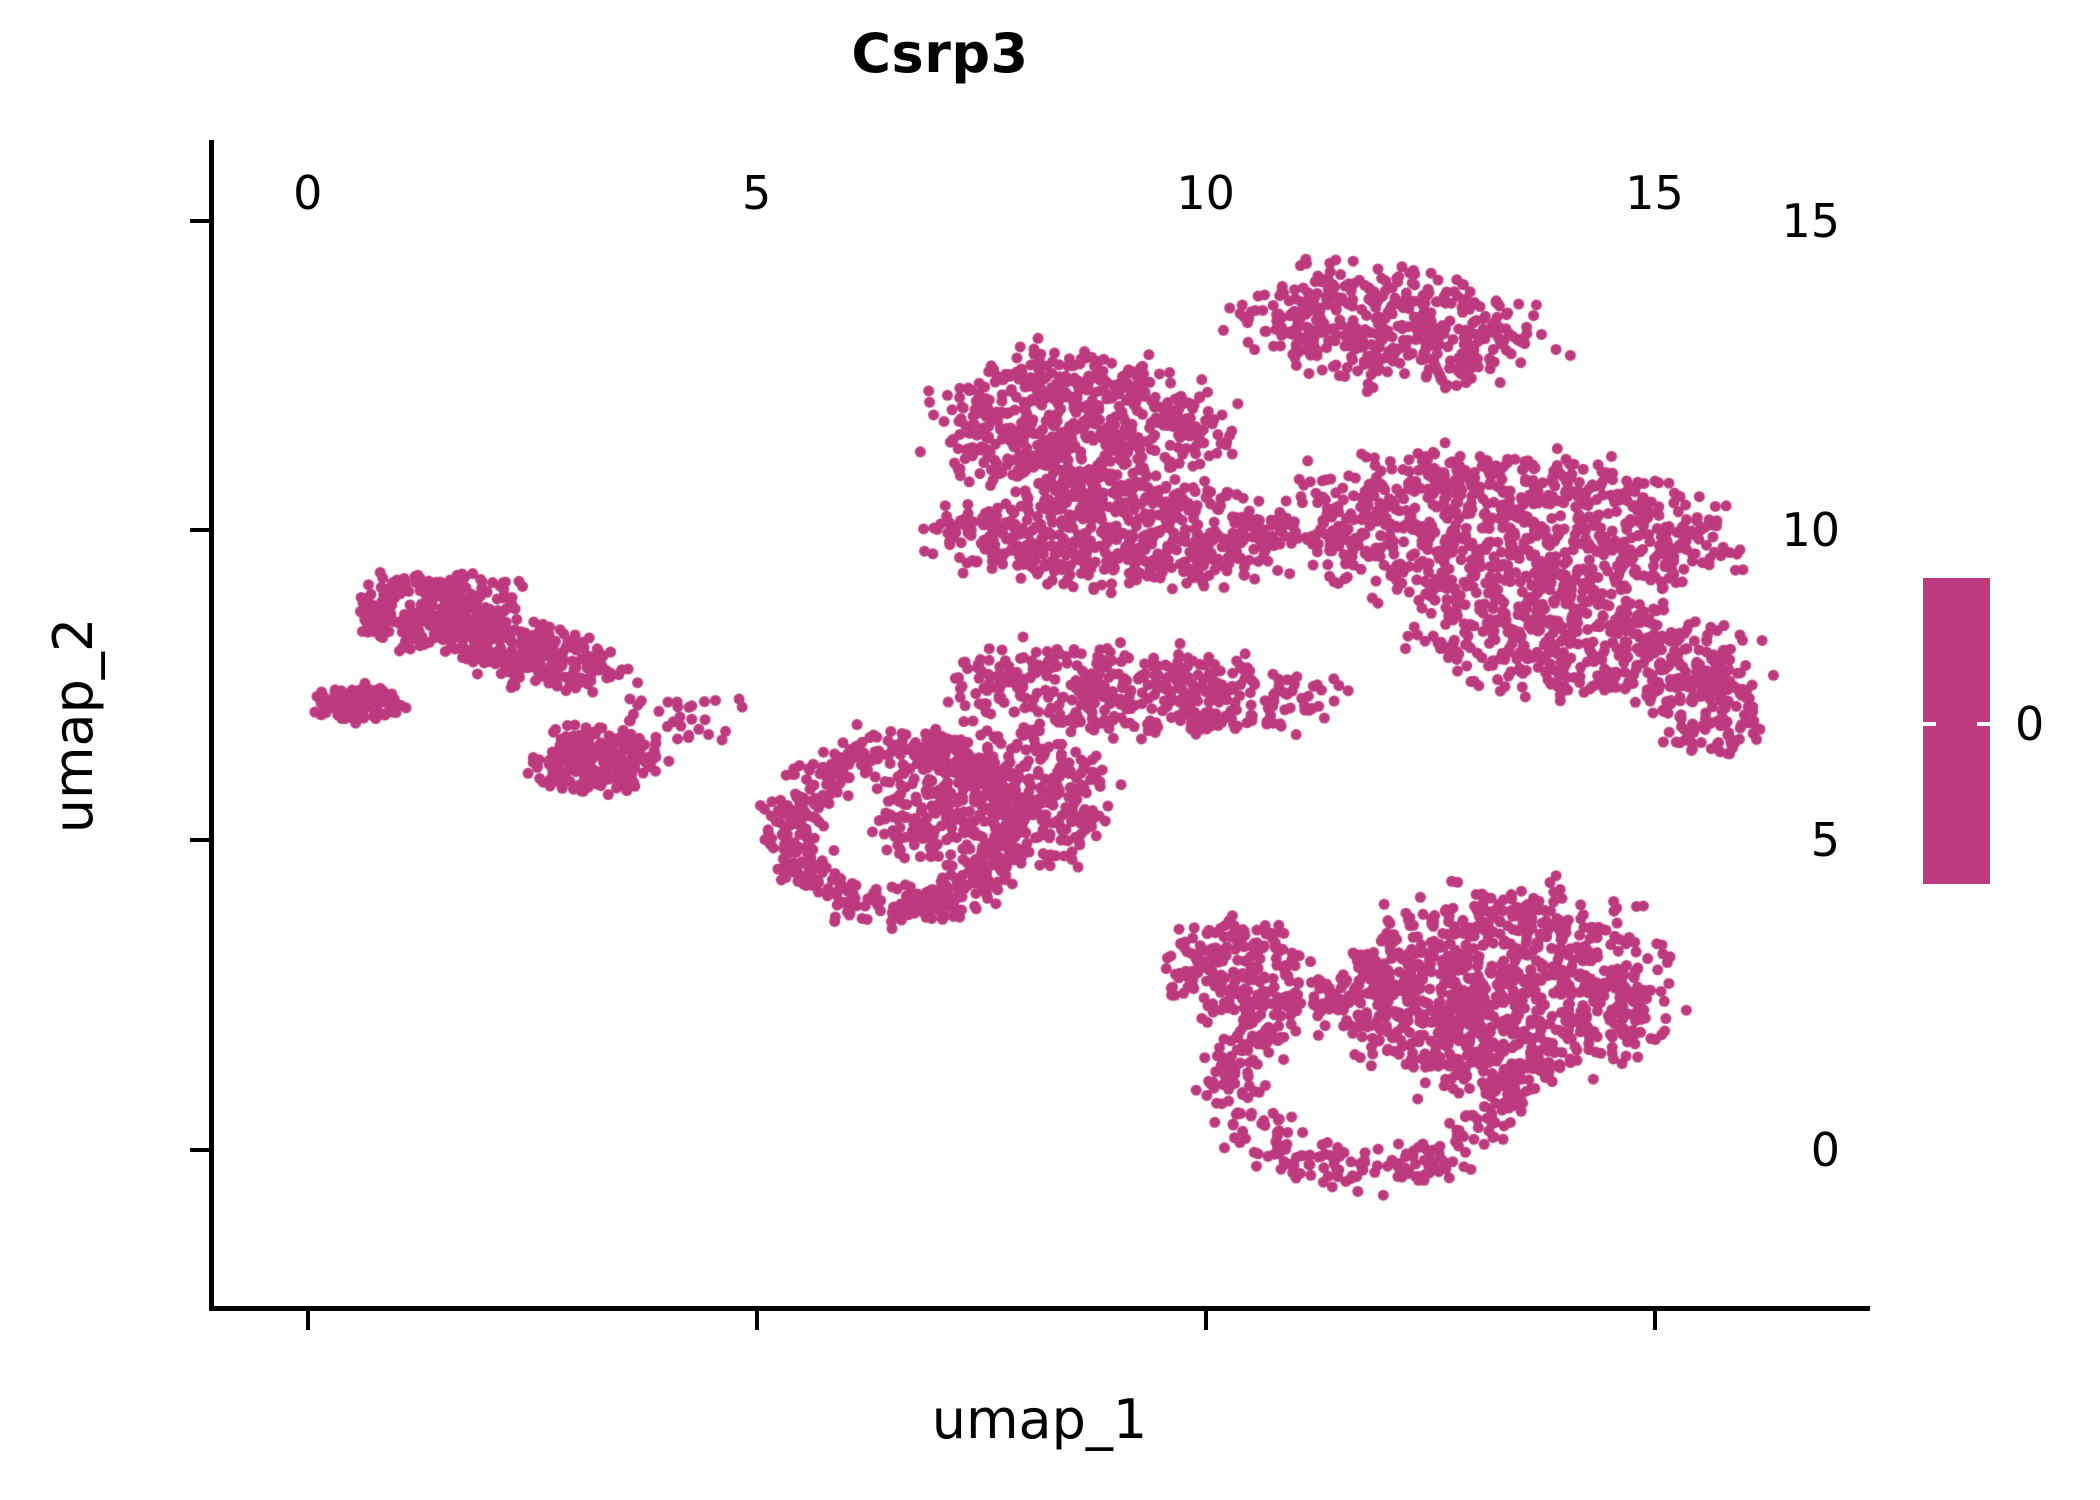  I want to click on y-tick-label: 10, so click(1810, 530).